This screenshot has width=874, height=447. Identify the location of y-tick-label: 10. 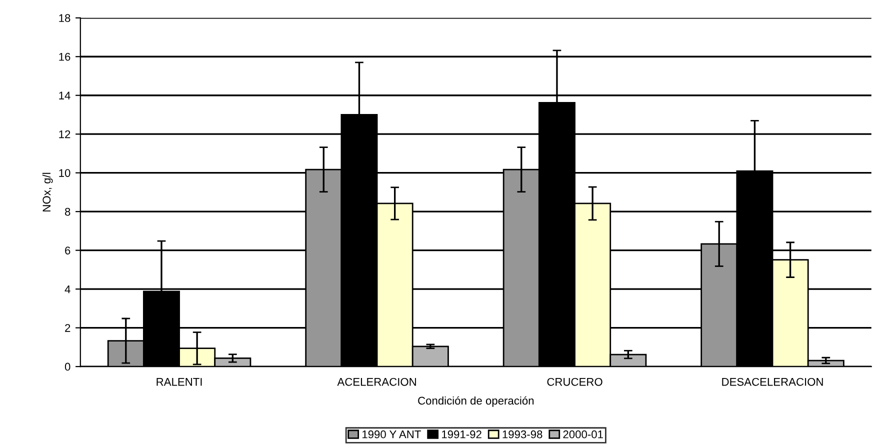
(64, 173).